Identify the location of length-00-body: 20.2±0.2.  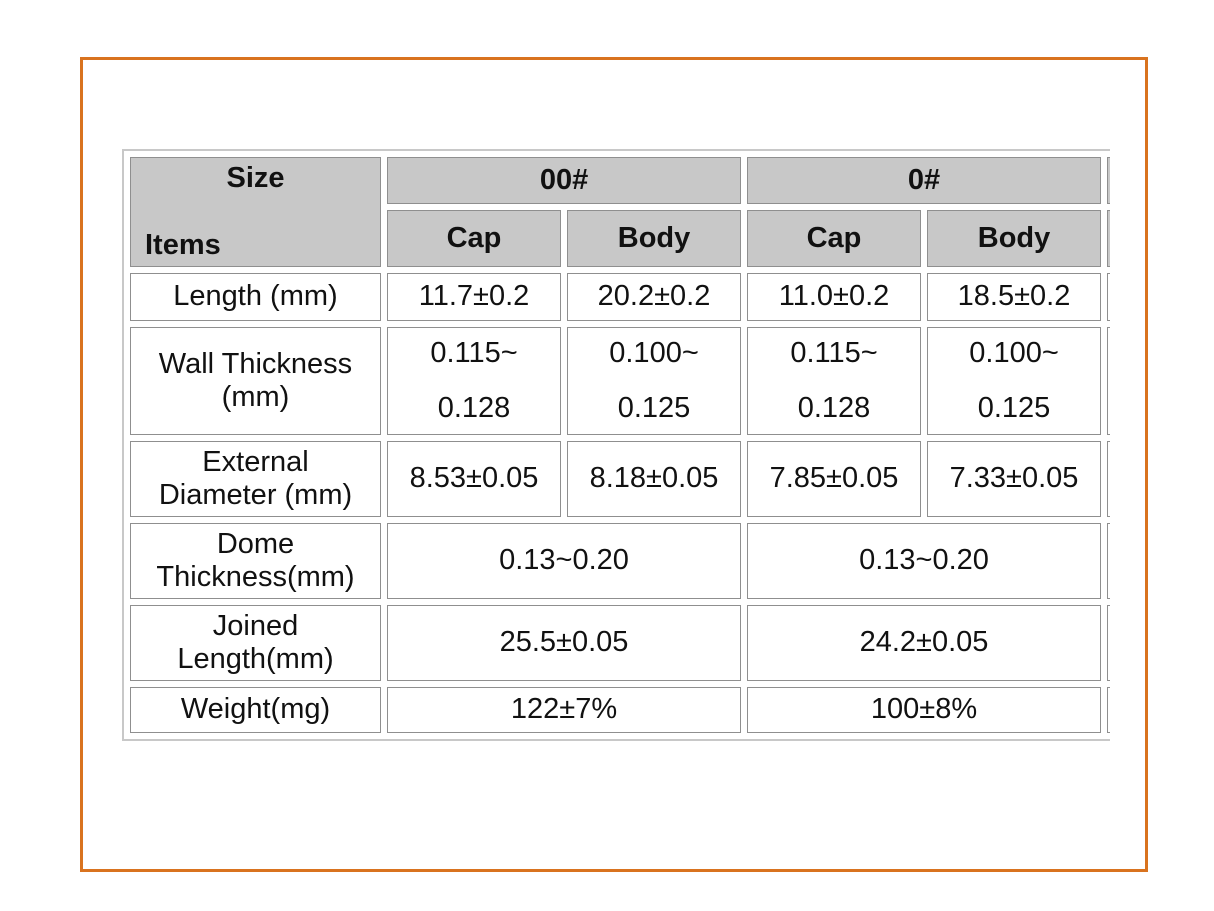
(654, 297).